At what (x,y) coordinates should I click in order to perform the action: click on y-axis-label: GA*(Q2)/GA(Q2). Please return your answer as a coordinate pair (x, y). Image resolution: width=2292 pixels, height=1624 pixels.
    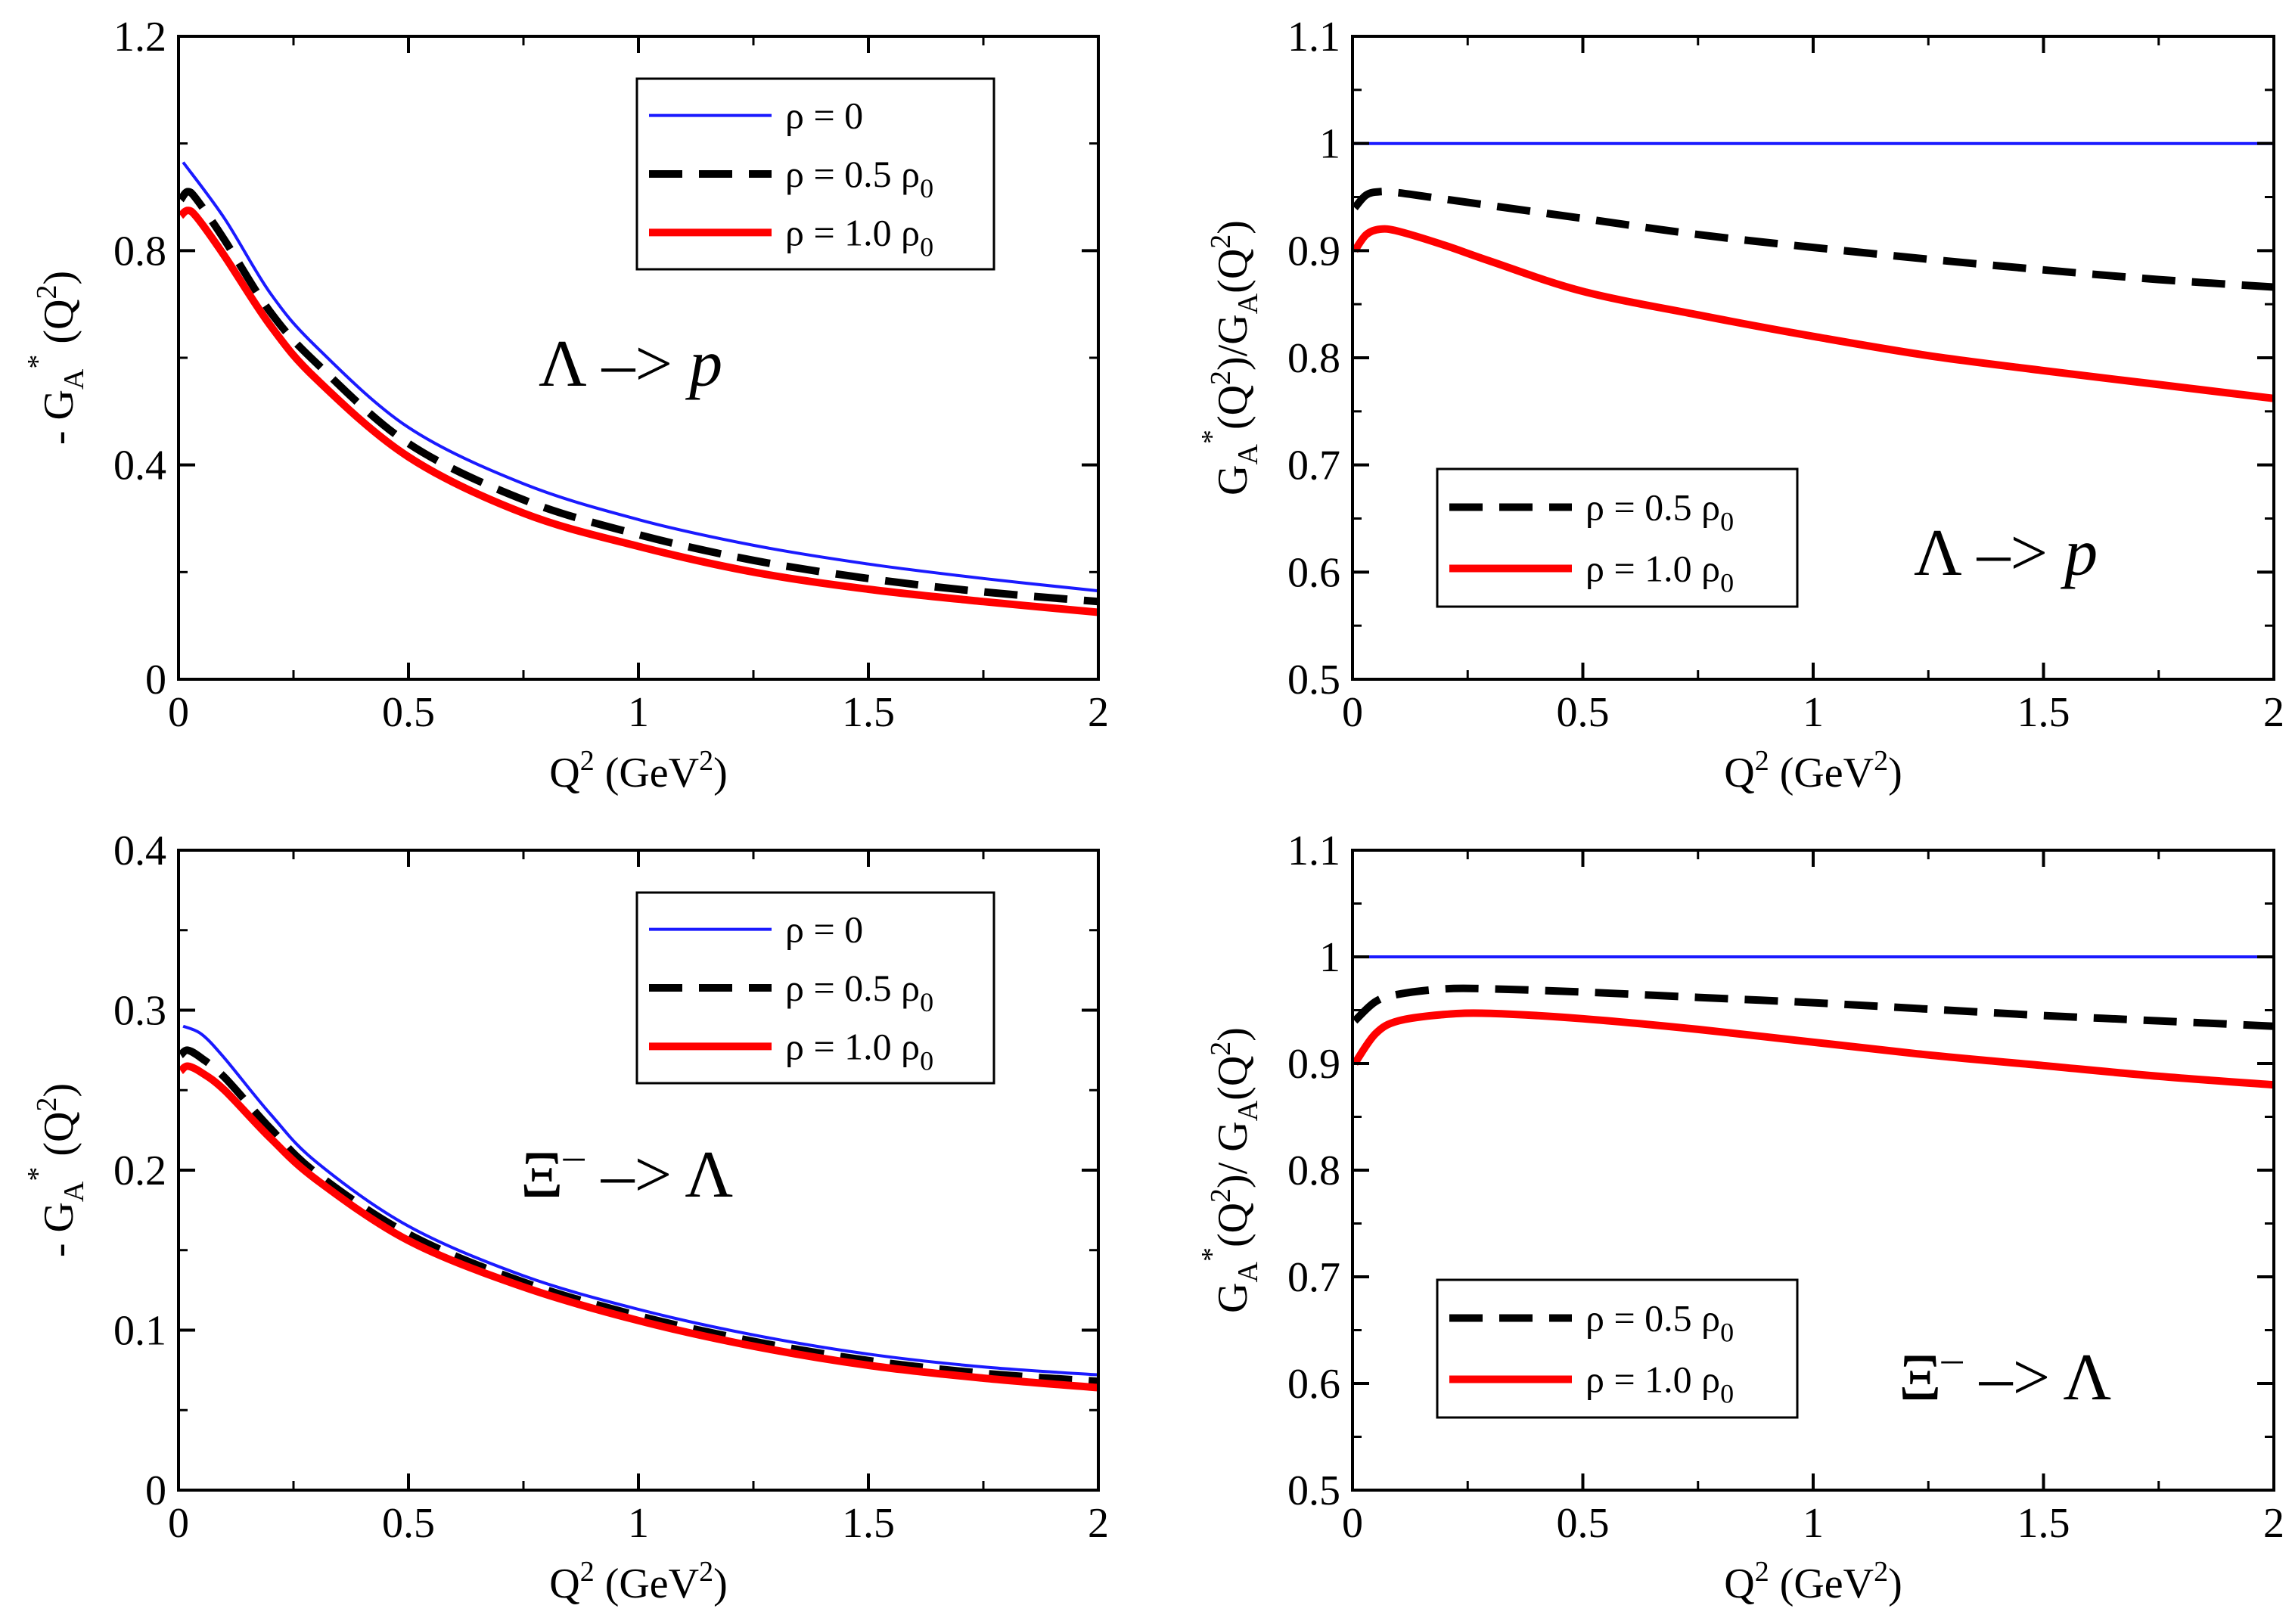
    Looking at the image, I should click on (1230, 357).